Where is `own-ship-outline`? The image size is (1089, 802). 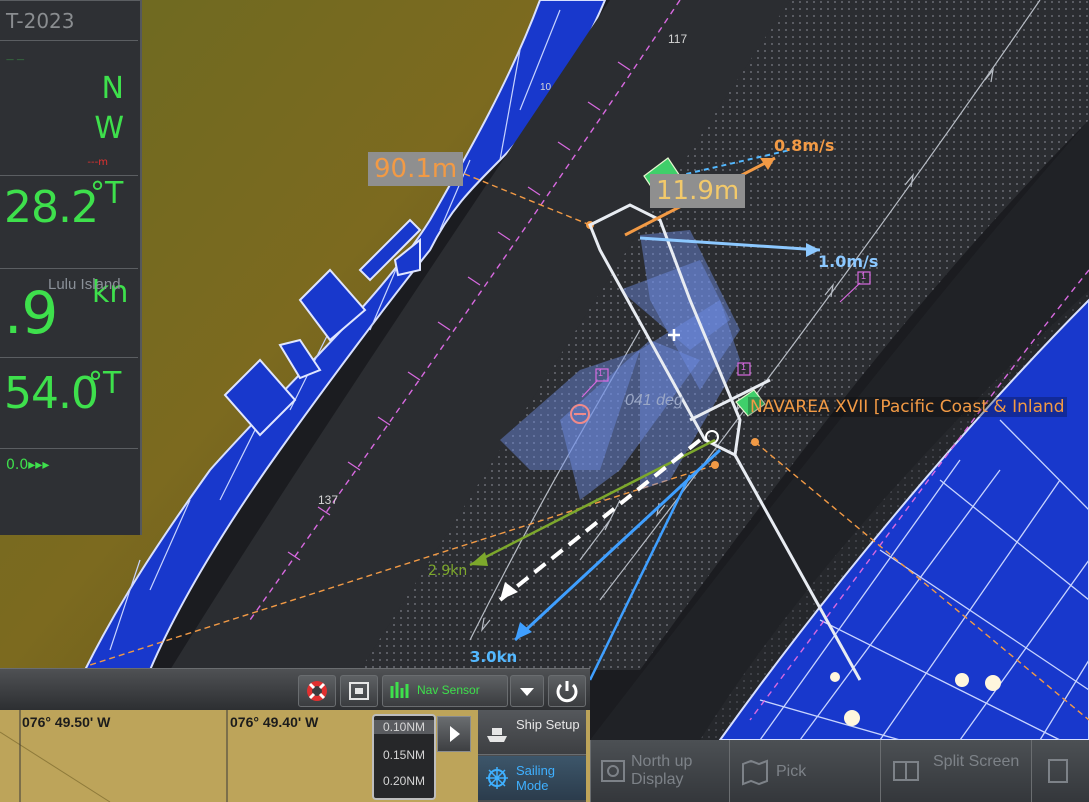 own-ship-outline is located at coordinates (725, 442).